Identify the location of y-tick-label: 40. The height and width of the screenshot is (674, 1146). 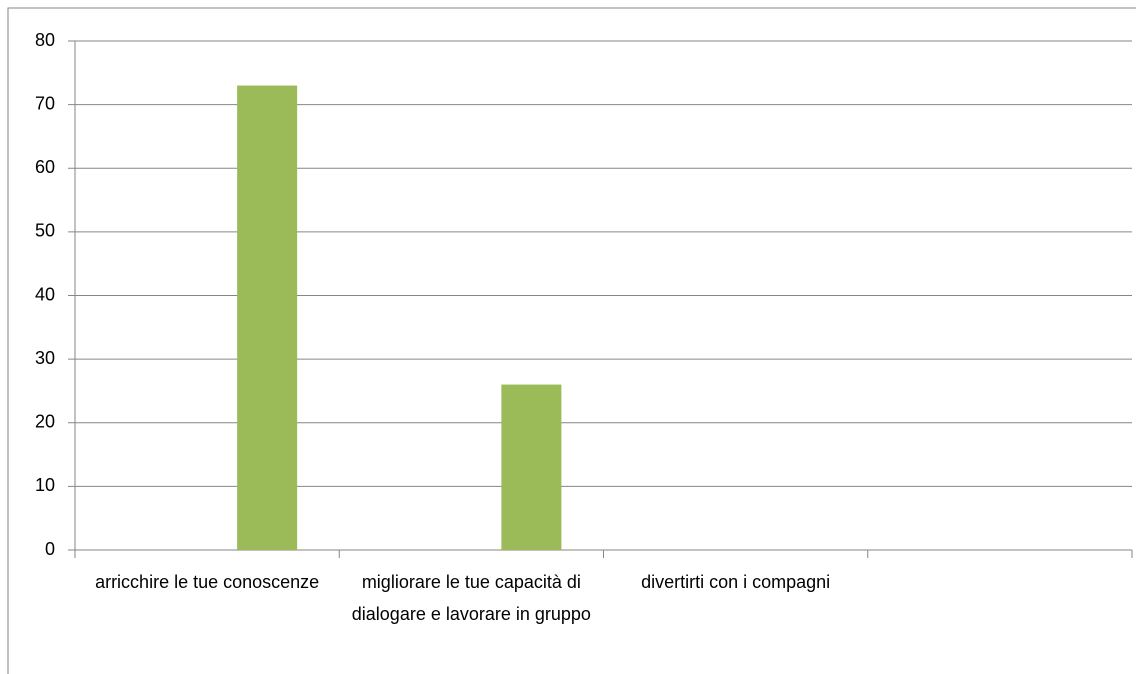
(45, 294).